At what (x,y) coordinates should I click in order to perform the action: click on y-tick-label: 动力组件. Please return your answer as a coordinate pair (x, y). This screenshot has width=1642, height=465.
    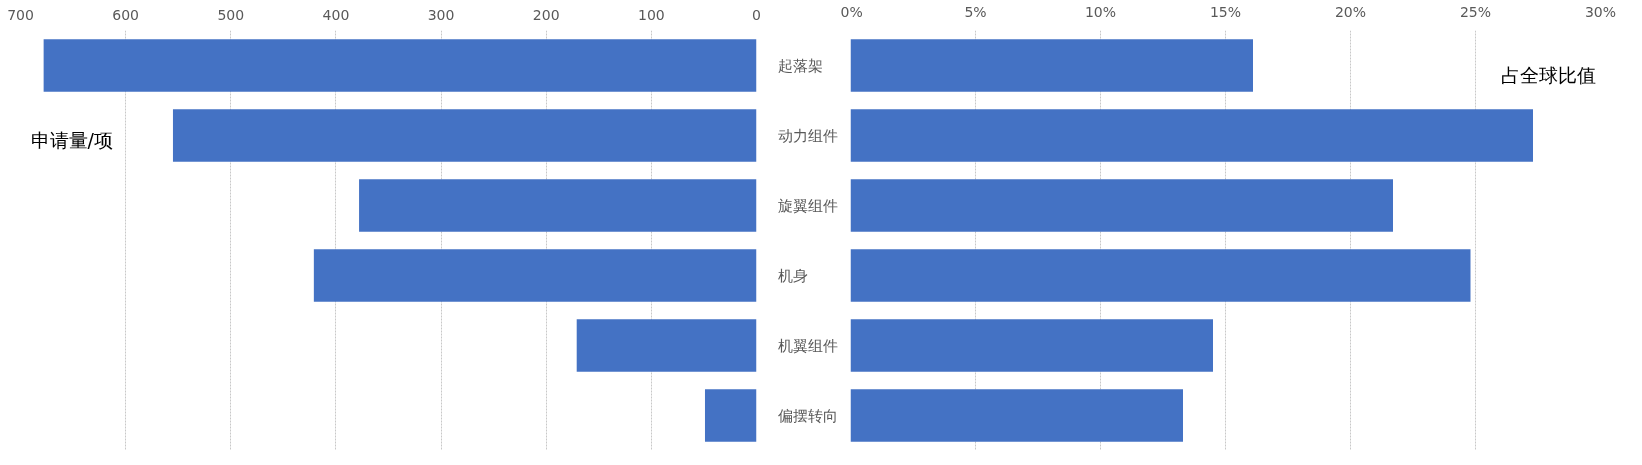
    Looking at the image, I should click on (807, 135).